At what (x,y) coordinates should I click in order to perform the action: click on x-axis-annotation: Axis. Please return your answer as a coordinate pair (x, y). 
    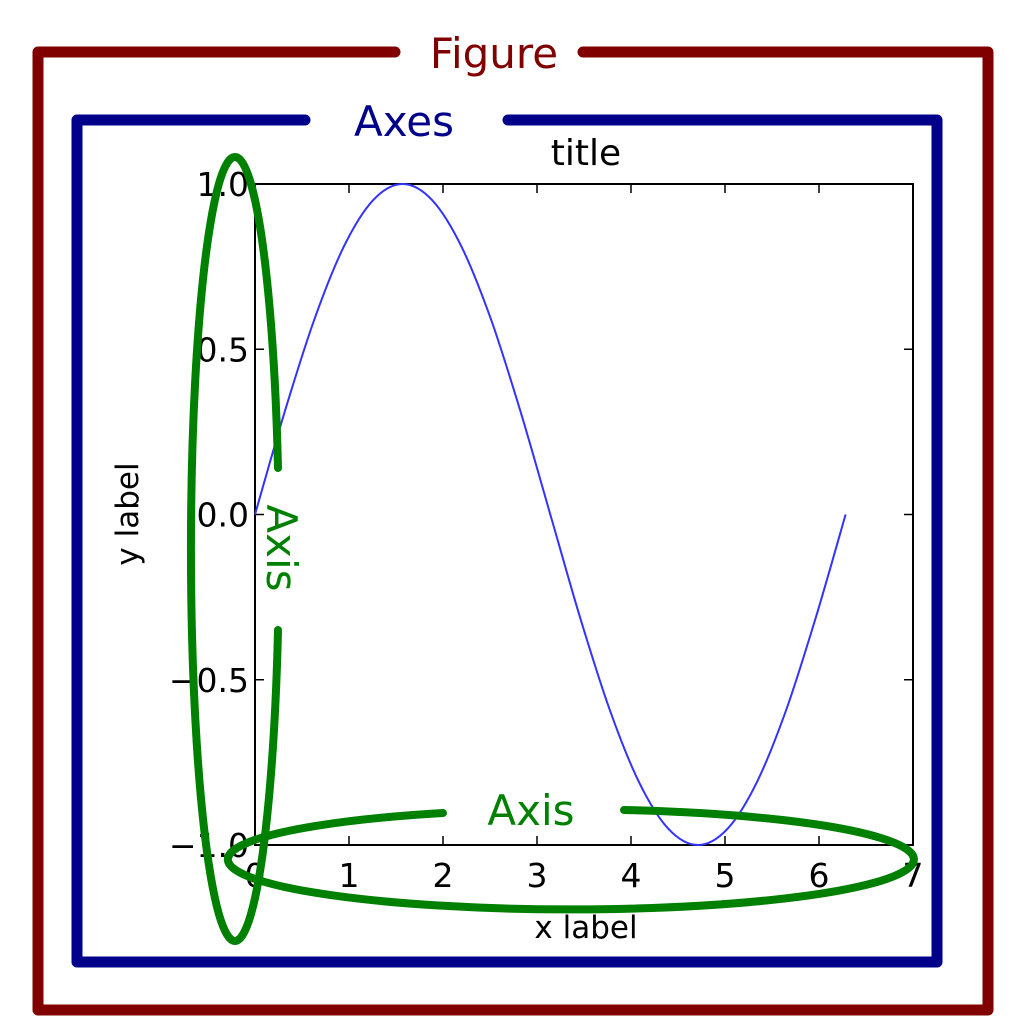
    Looking at the image, I should click on (530, 810).